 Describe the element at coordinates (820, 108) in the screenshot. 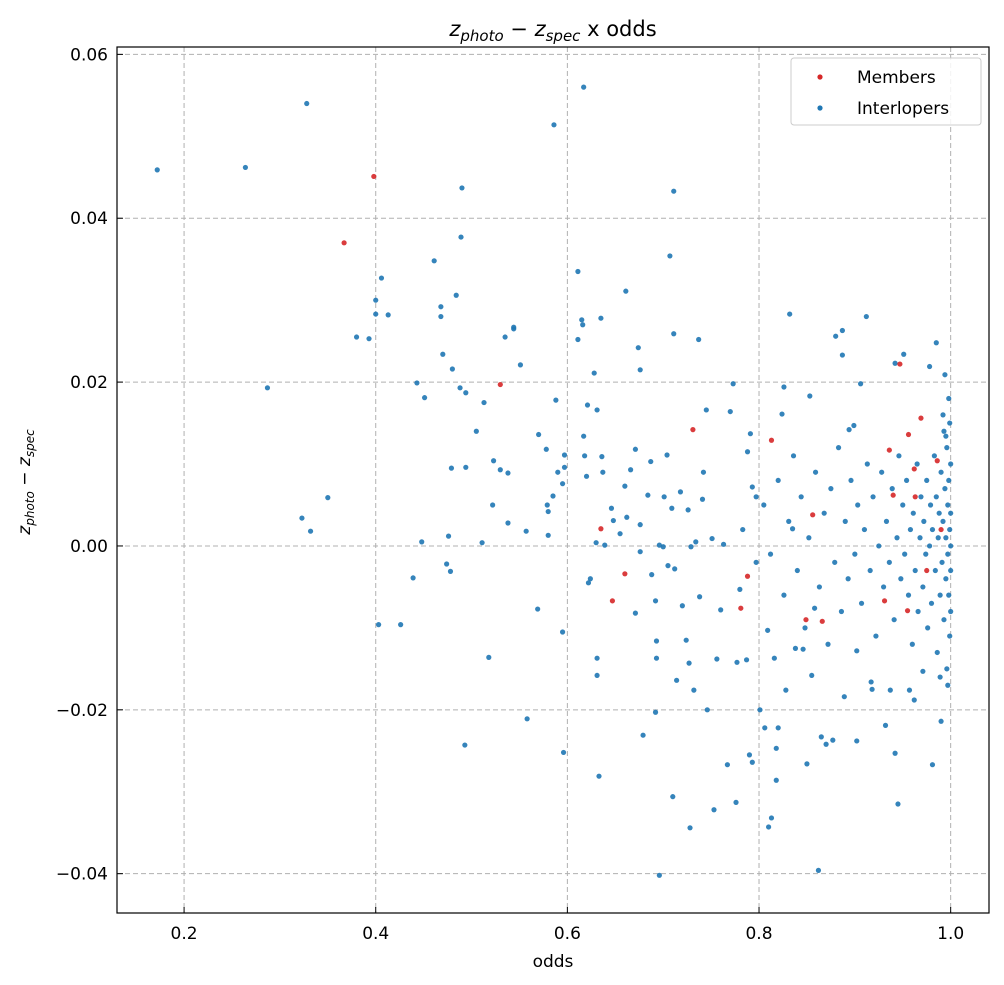

I see `legend-marker-interlopers` at that location.